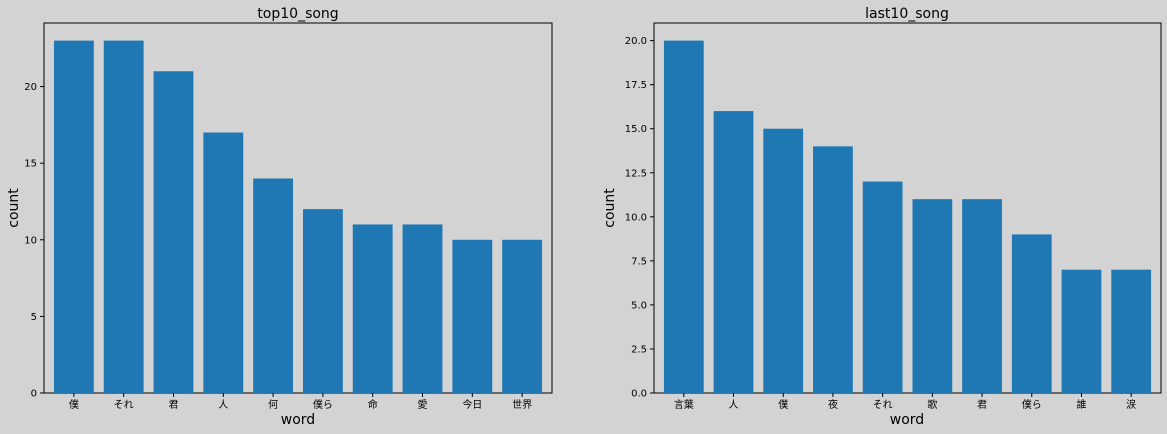 Image resolution: width=1167 pixels, height=434 pixels. Describe the element at coordinates (300, 402) in the screenshot. I see `x-ticks: 僕 それ 君 人 何 僕ら 命 愛 今日 世界` at that location.